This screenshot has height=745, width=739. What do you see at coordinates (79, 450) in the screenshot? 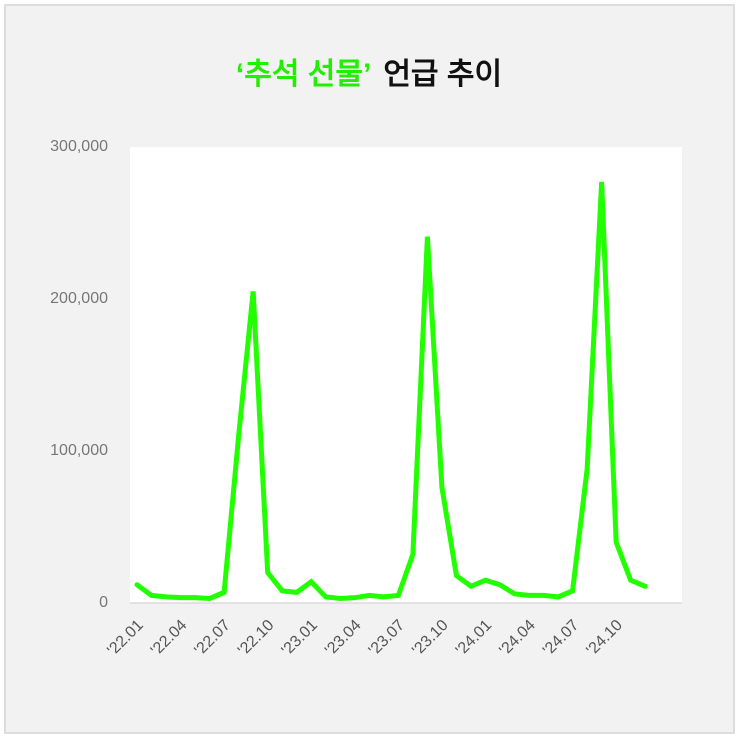
I see `y-tick-label: 100,000` at bounding box center [79, 450].